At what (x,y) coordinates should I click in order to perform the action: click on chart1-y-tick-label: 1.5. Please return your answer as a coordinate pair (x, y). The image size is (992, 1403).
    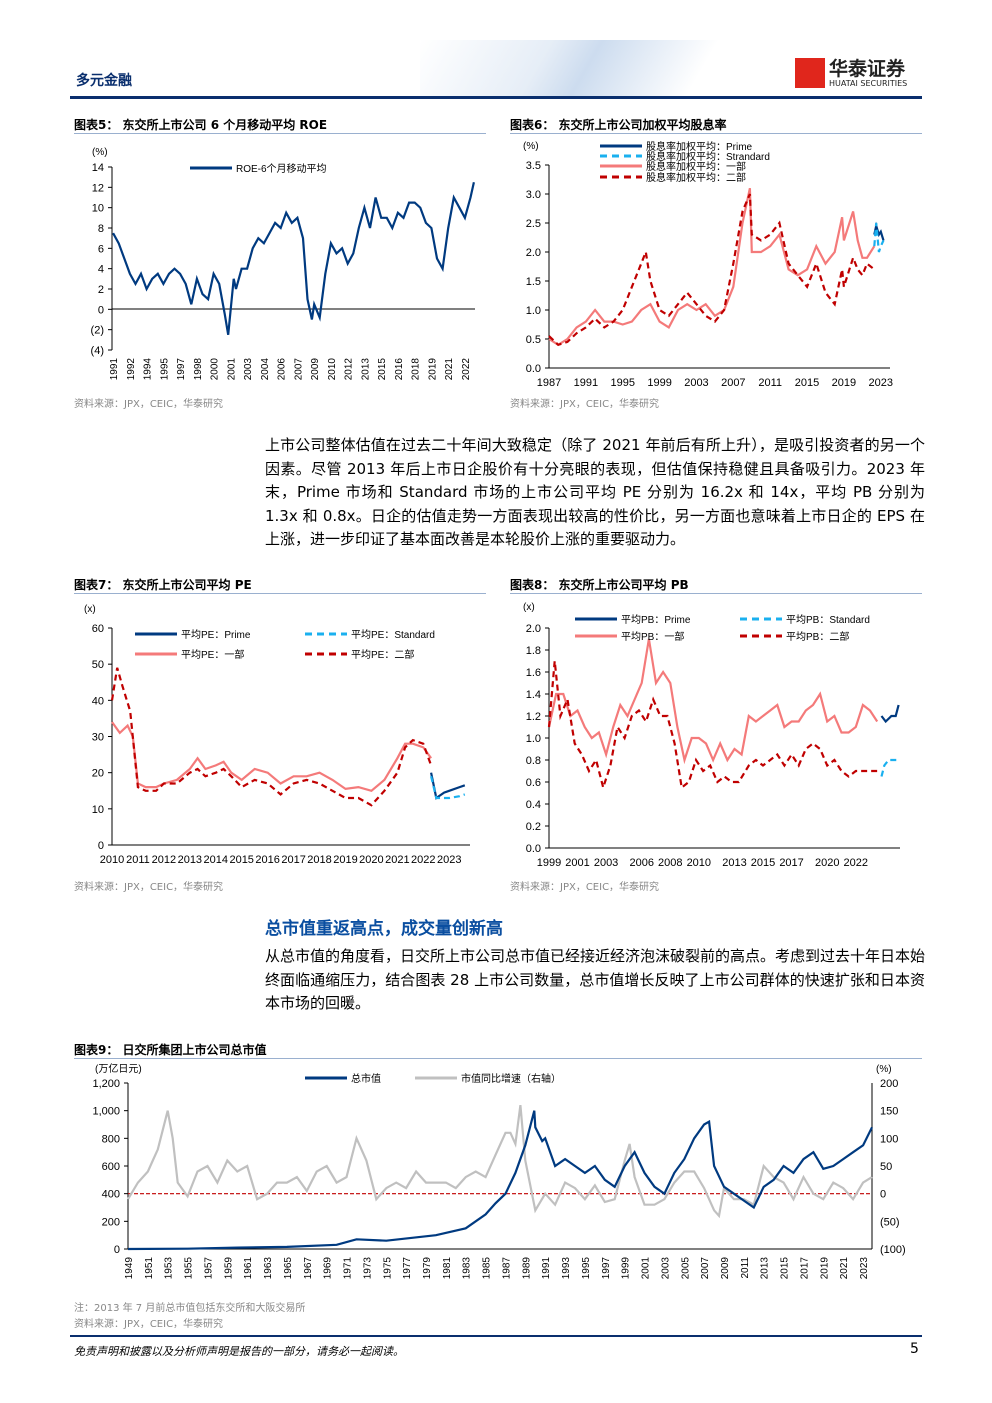
    Looking at the image, I should click on (533, 282).